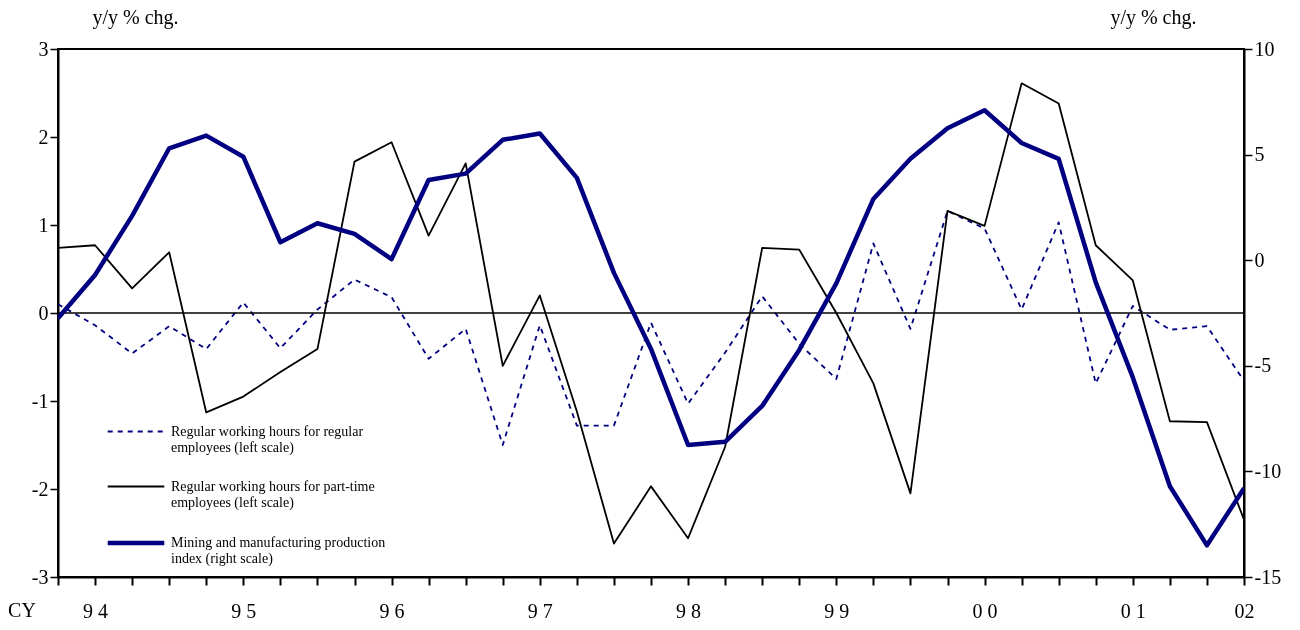 The height and width of the screenshot is (630, 1300). Describe the element at coordinates (278, 551) in the screenshot. I see `legend-label: Mining and manufacturing production index (right scale)` at that location.